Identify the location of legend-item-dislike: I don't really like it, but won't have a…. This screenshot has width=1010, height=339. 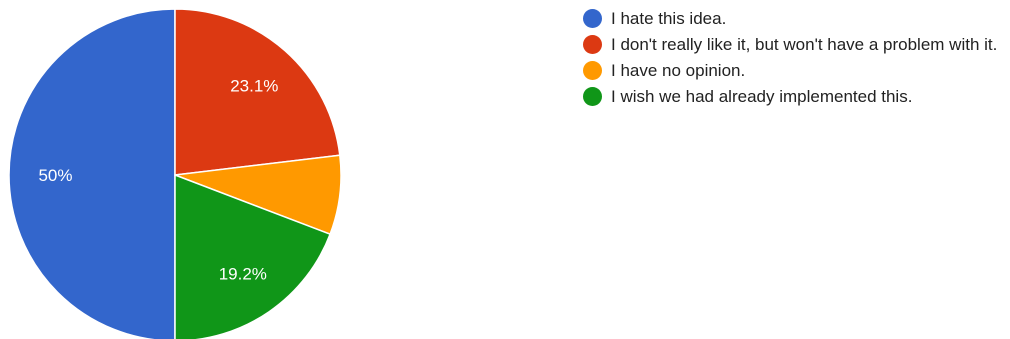
(796, 45).